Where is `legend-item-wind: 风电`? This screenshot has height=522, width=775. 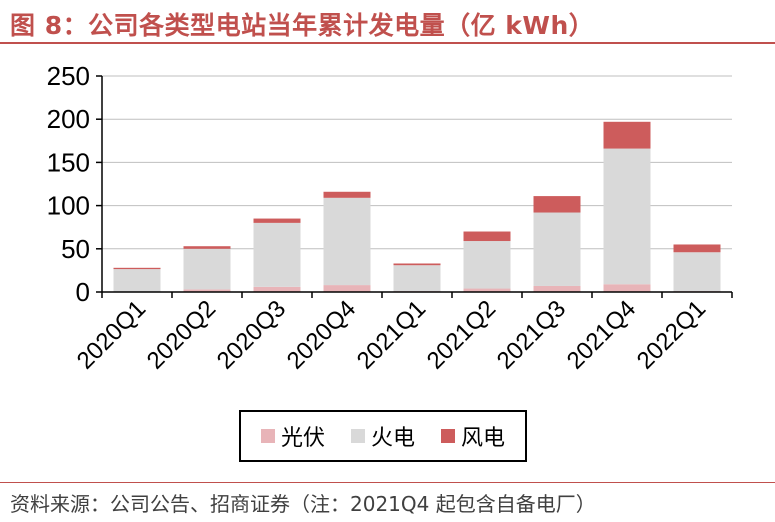 legend-item-wind: 风电 is located at coordinates (473, 436).